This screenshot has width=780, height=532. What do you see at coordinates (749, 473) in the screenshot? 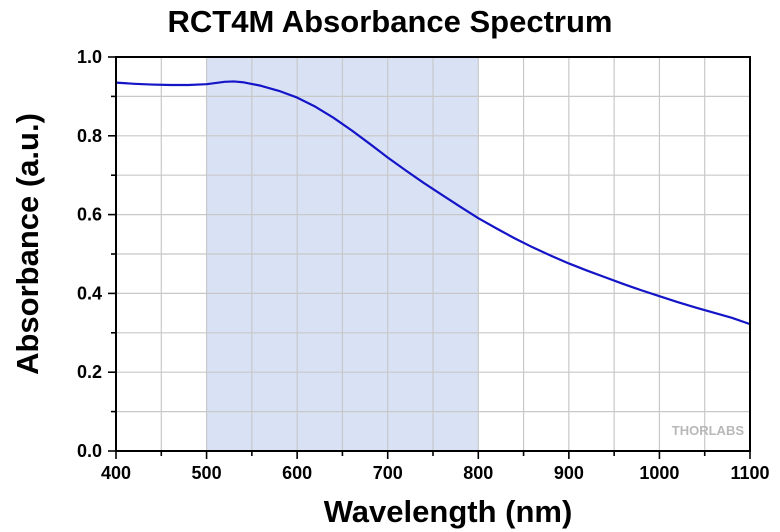
I see `x-tick-label: 1100` at bounding box center [749, 473].